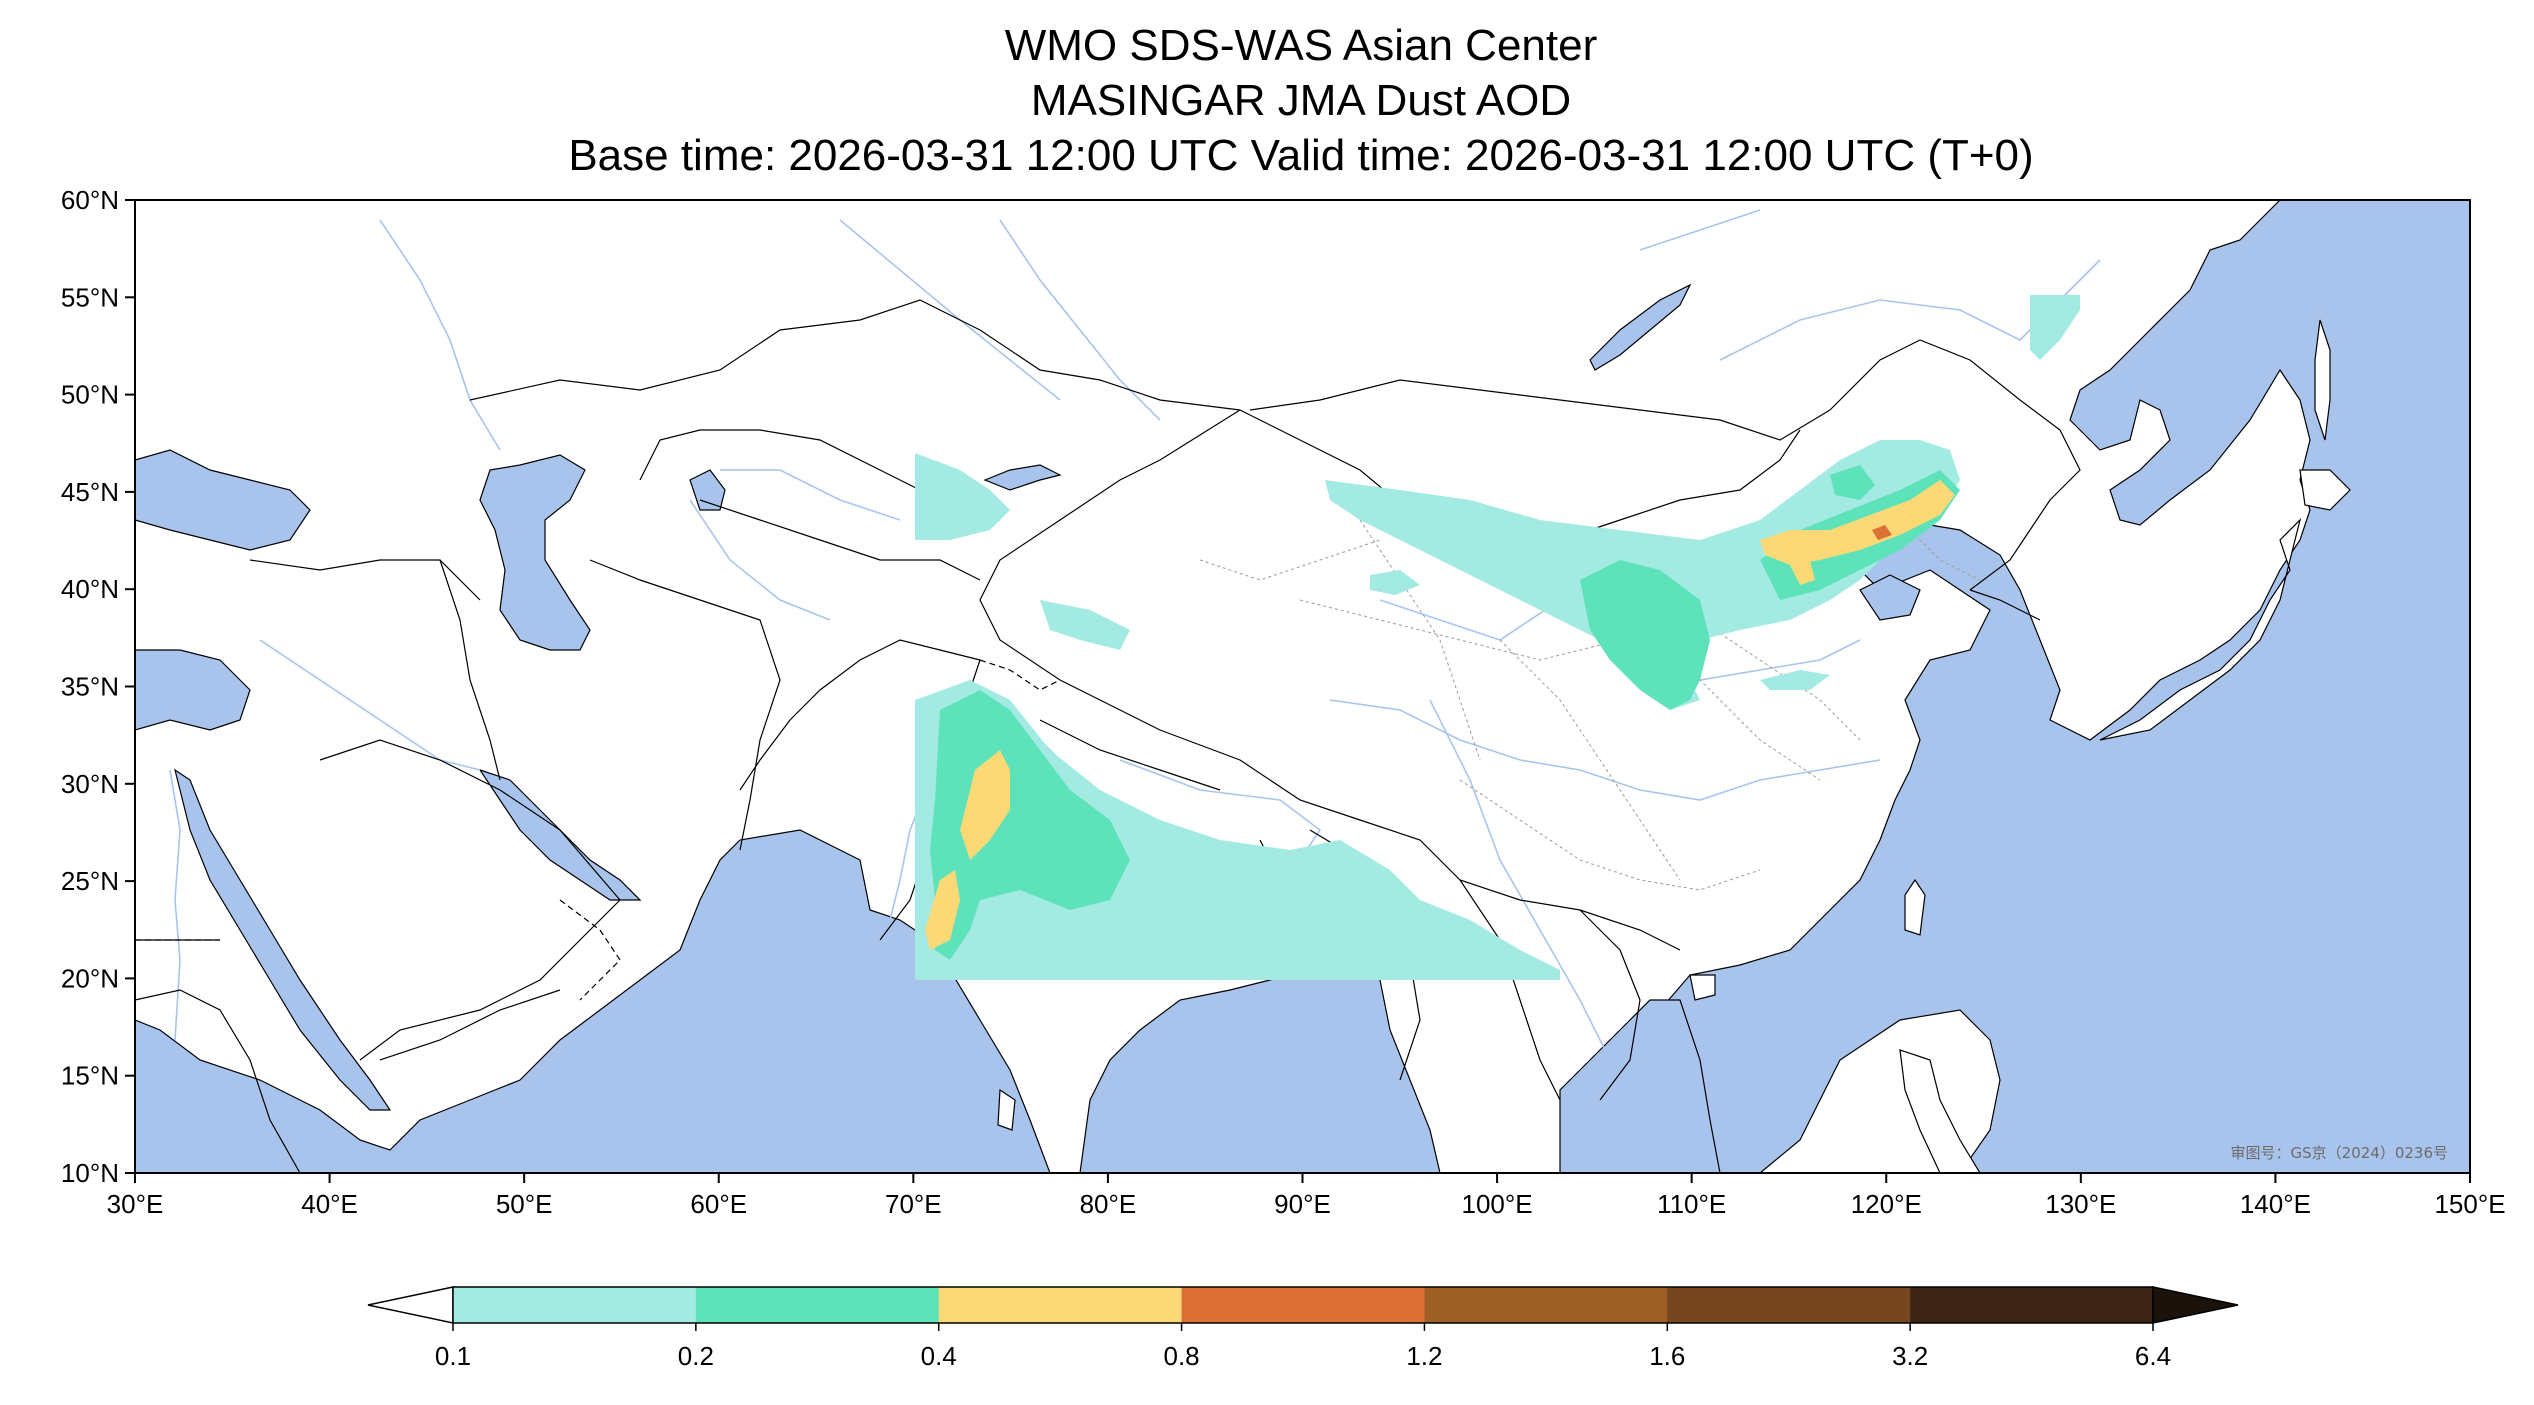 The image size is (2534, 1405). I want to click on border-africa, so click(218, 1081).